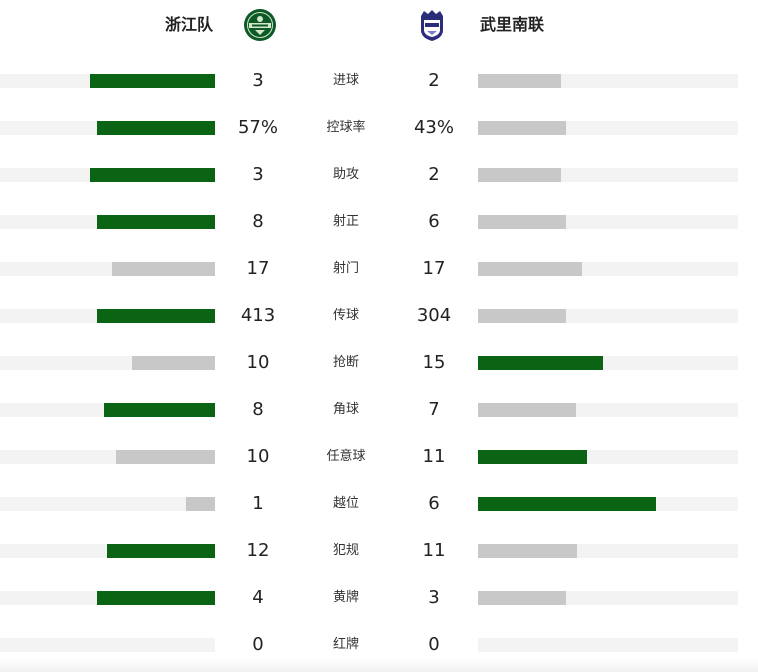 Image resolution: width=758 pixels, height=672 pixels. What do you see at coordinates (379, 220) in the screenshot?
I see `stat-row: 8 射正 6` at bounding box center [379, 220].